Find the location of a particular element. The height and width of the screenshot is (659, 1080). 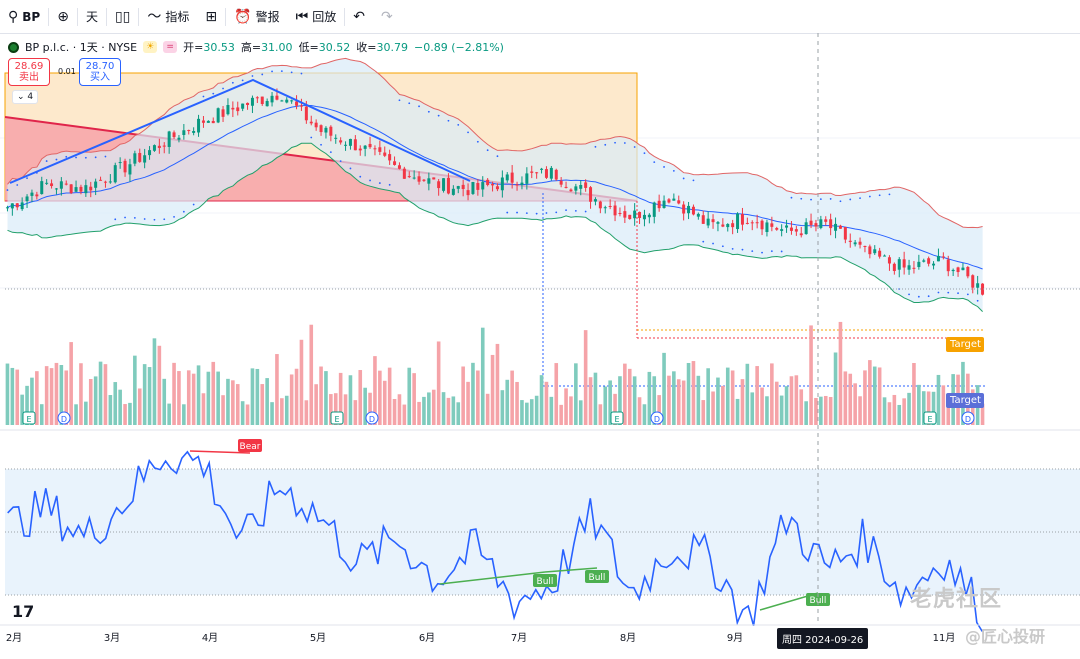

layout-button: ⊞ is located at coordinates (211, 16).